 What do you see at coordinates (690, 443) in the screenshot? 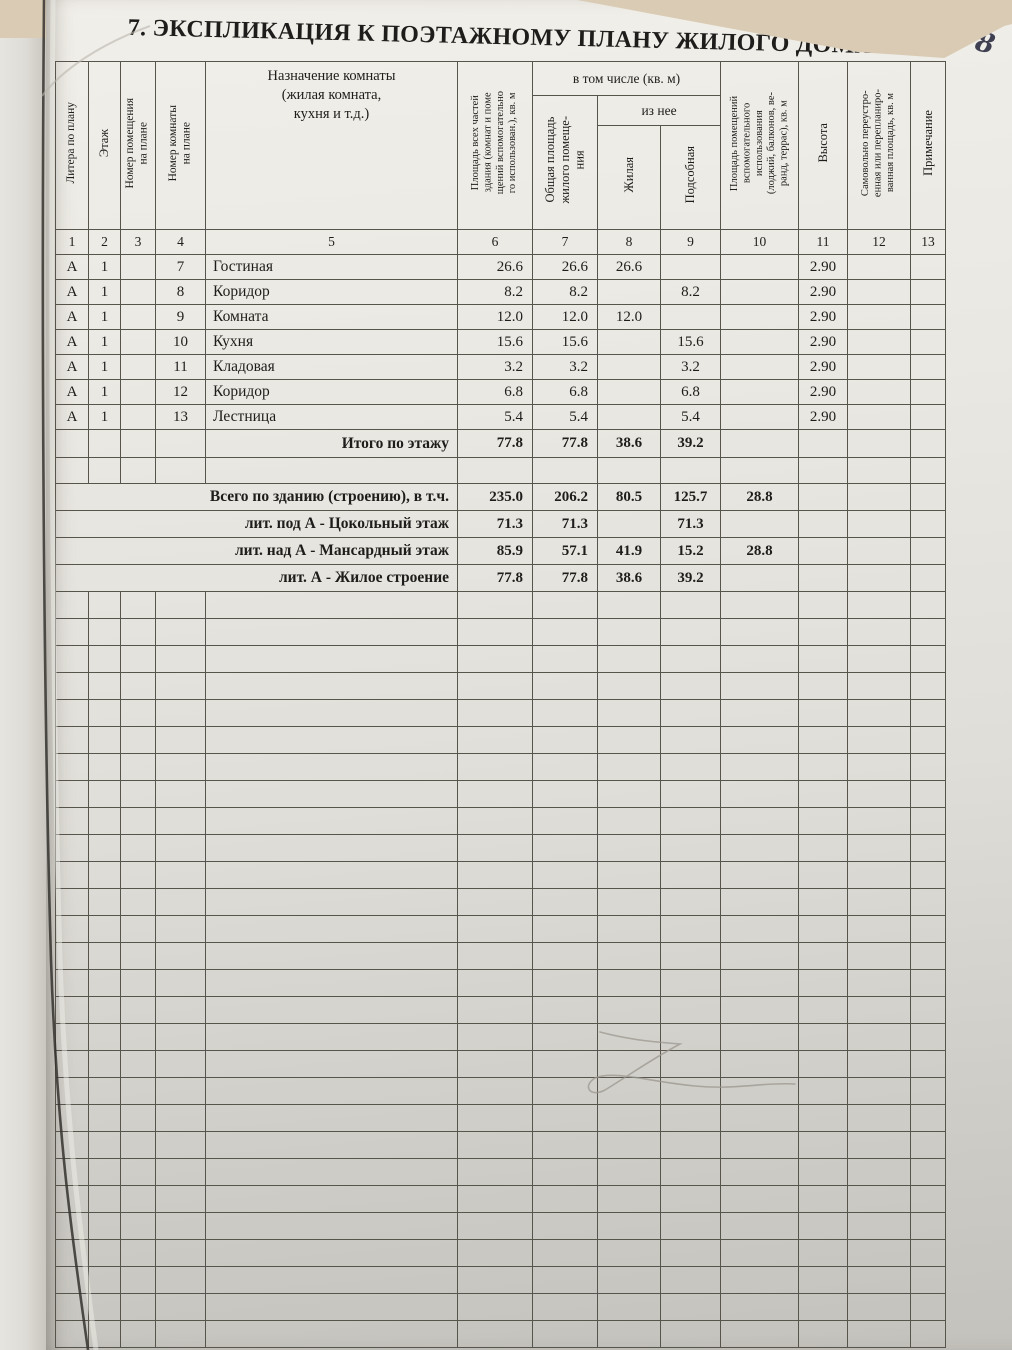
I see `floor-total-subsidiary-area: 39.2` at bounding box center [690, 443].